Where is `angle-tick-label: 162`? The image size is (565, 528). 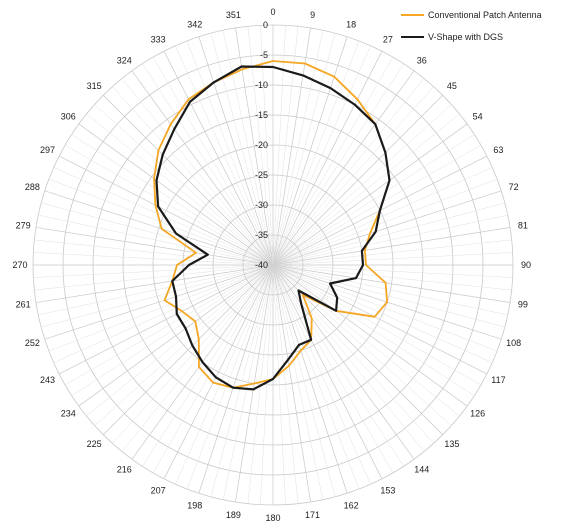 angle-tick-label: 162 is located at coordinates (351, 506).